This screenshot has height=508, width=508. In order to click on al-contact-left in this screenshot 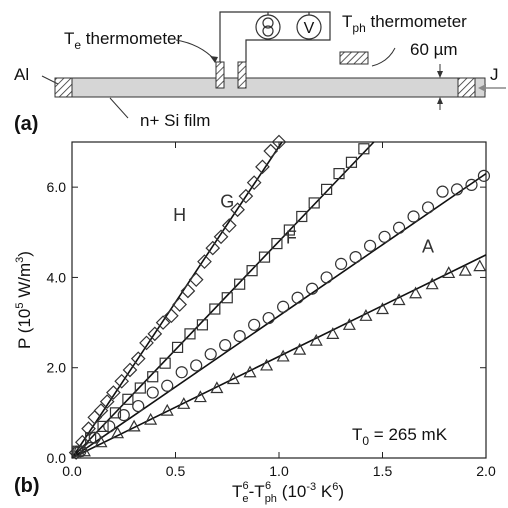, I will do `click(63, 87)`.